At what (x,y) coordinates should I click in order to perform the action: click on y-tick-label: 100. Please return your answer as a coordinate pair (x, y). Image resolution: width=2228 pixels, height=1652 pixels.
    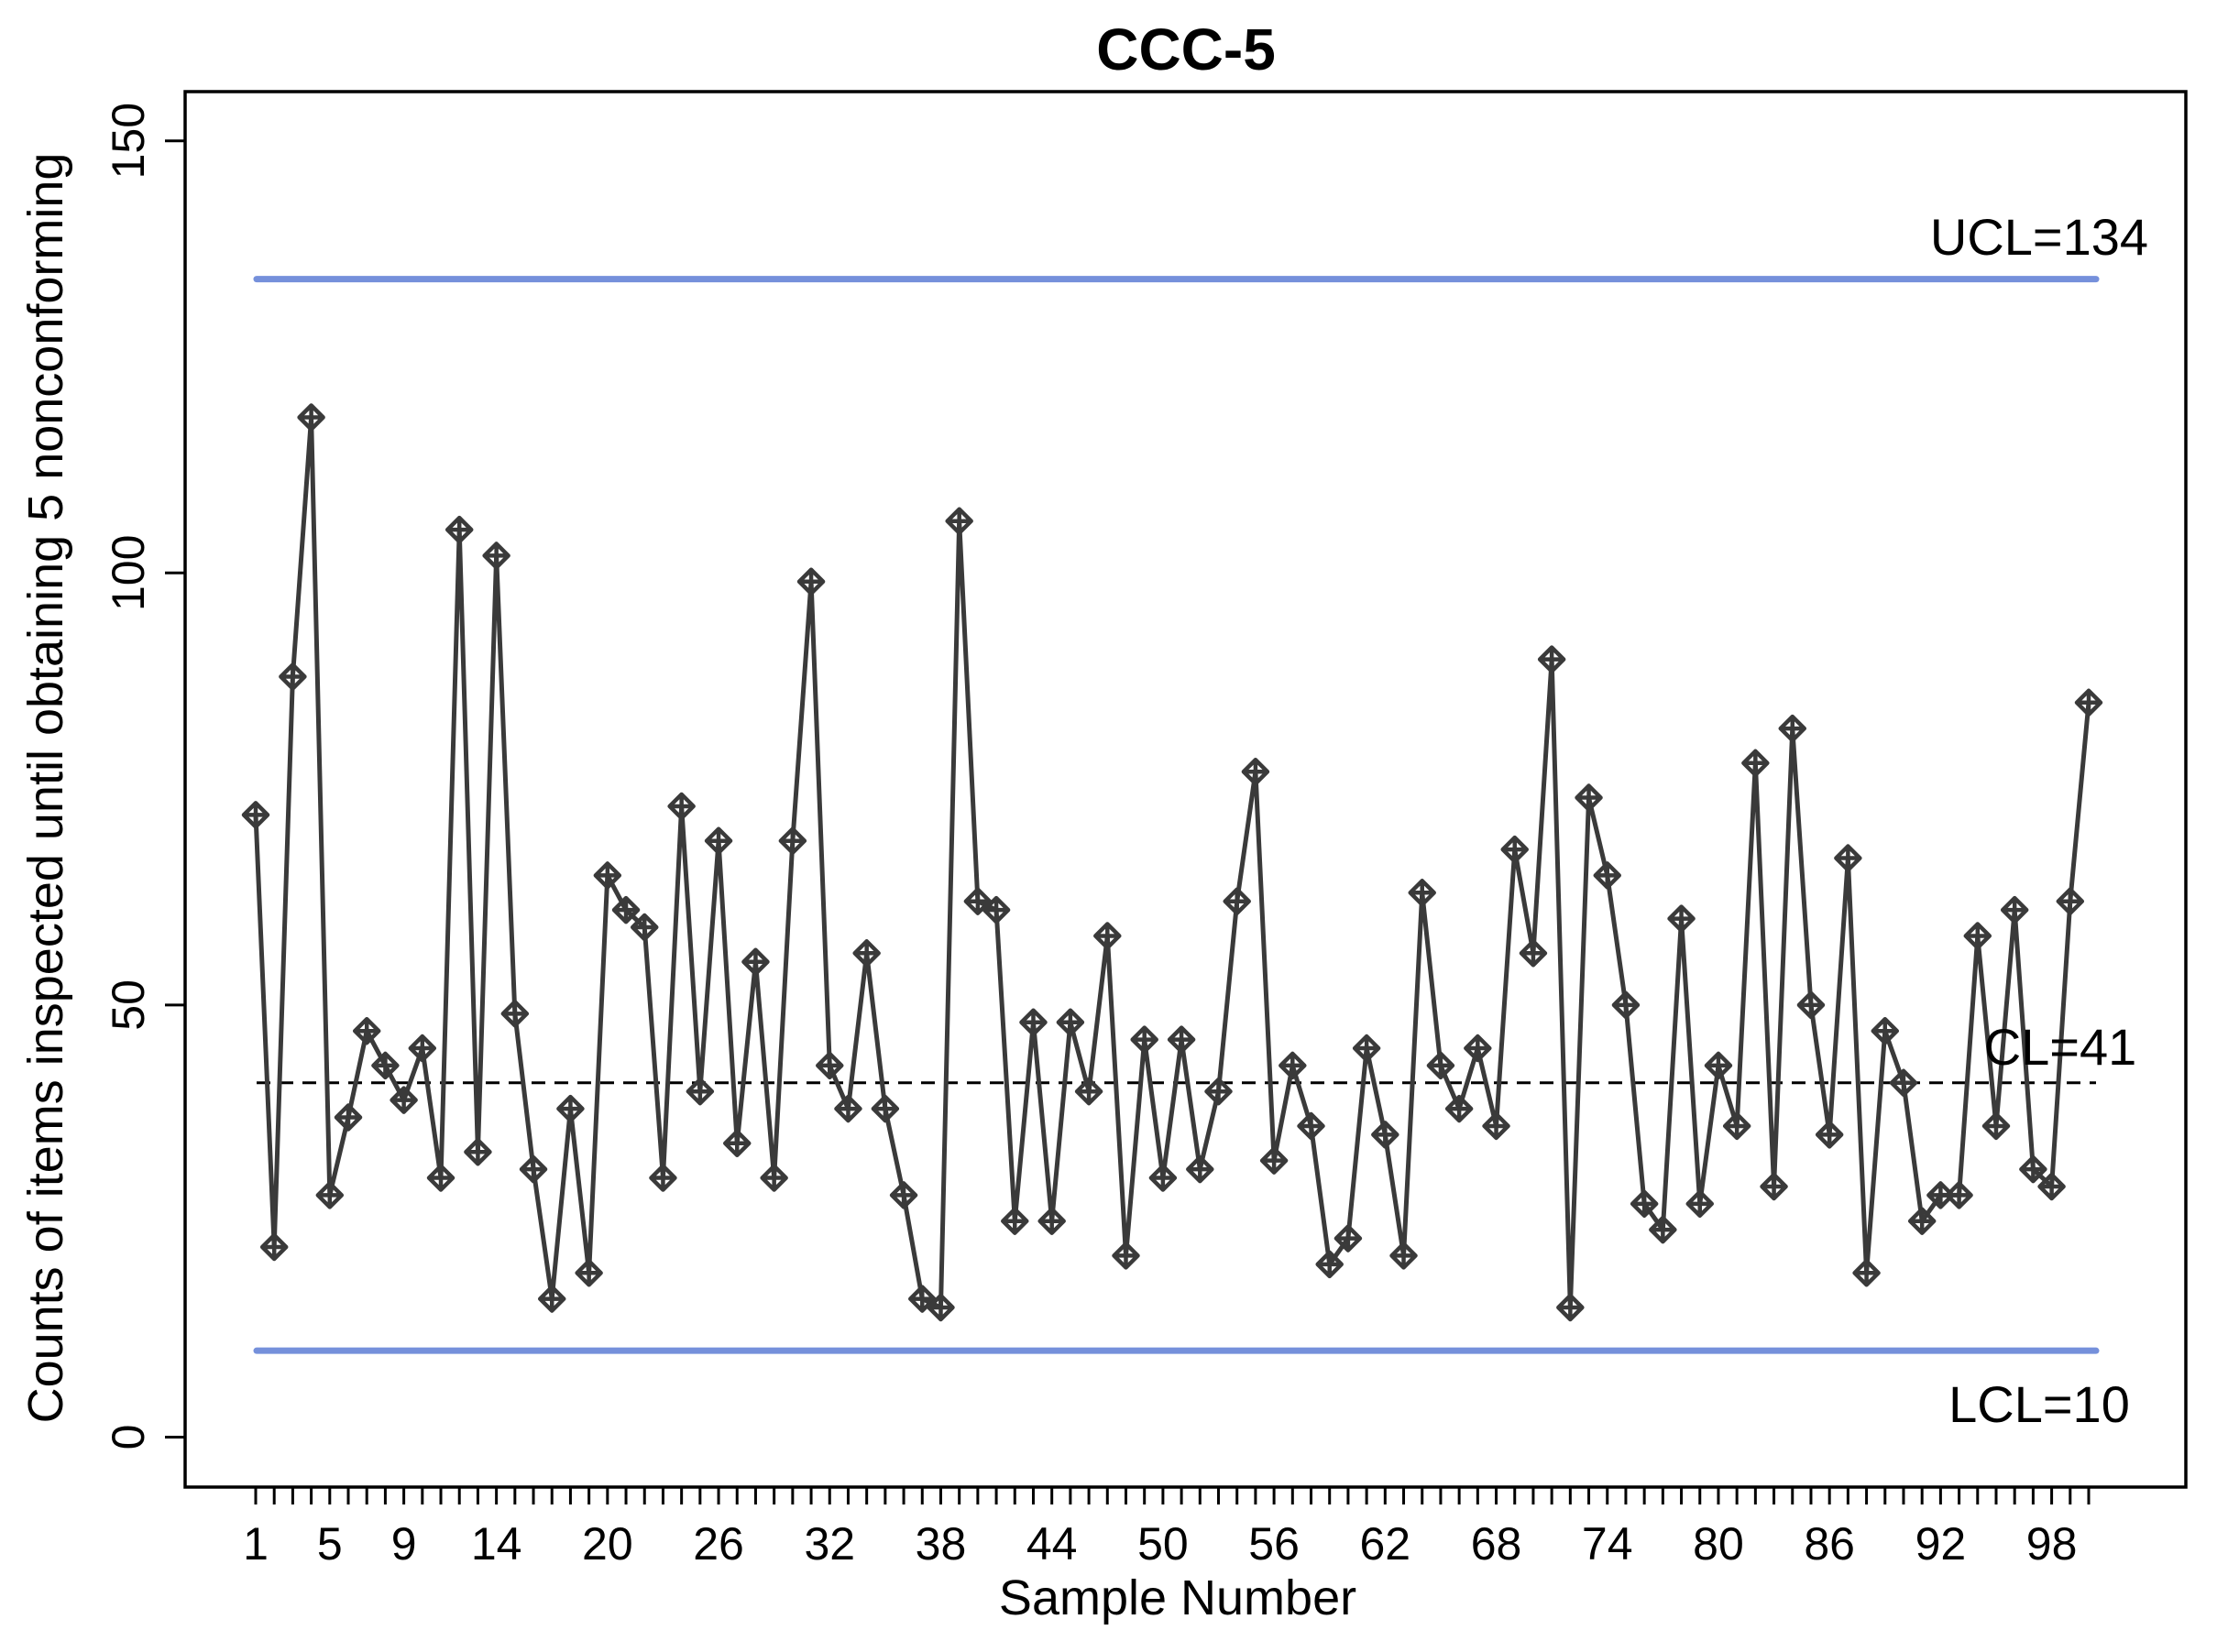
    Looking at the image, I should click on (128, 573).